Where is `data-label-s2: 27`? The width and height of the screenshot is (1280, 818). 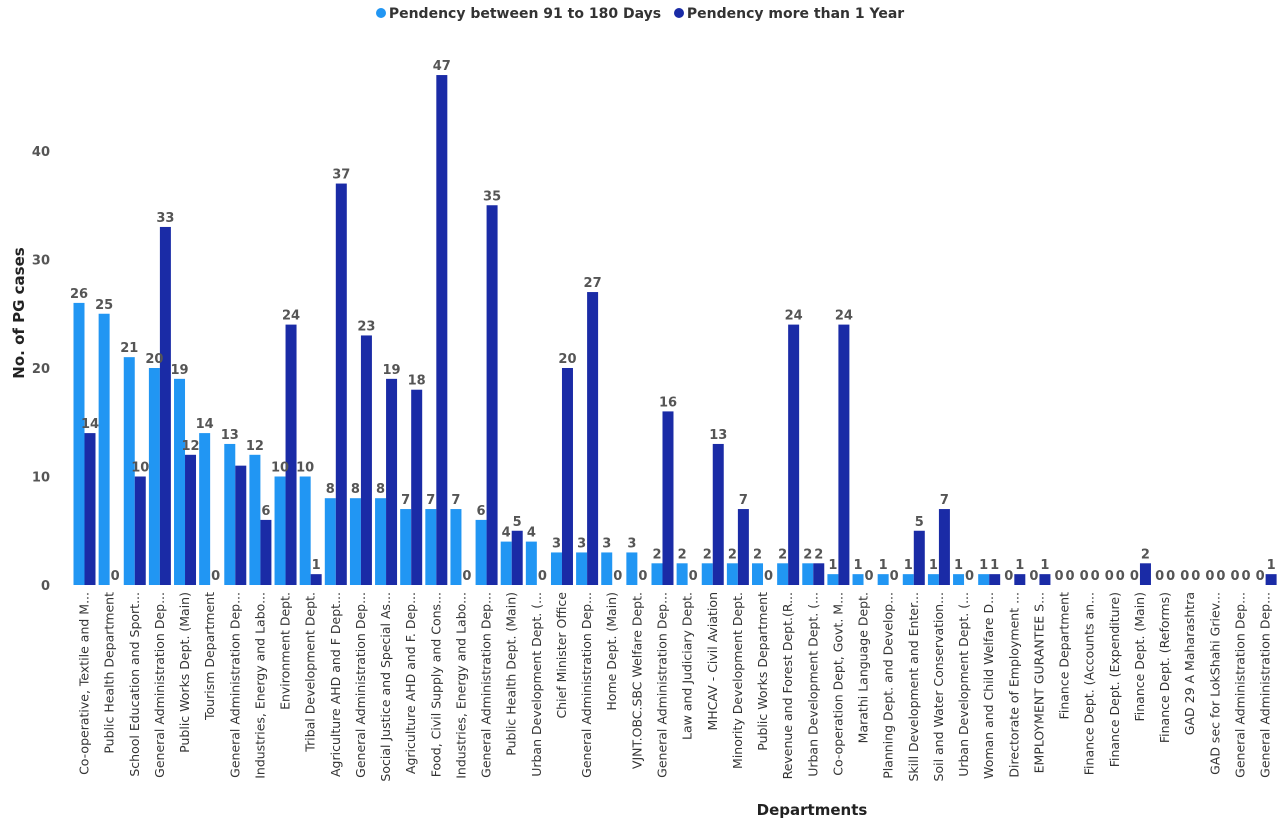 data-label-s2: 27 is located at coordinates (593, 283).